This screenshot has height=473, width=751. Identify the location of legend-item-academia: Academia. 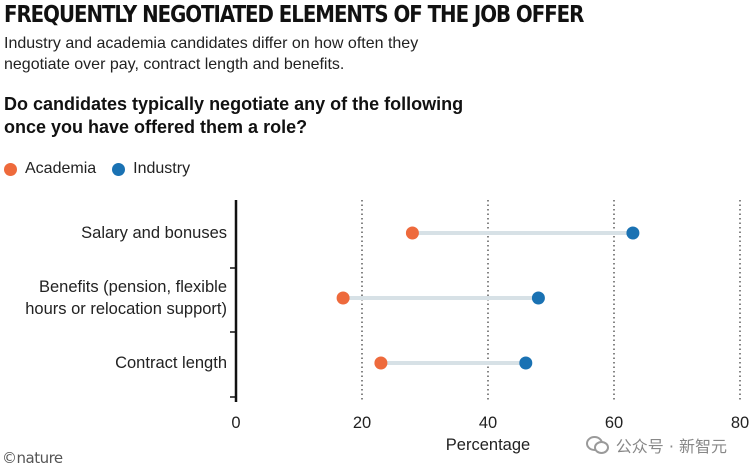
(50, 169).